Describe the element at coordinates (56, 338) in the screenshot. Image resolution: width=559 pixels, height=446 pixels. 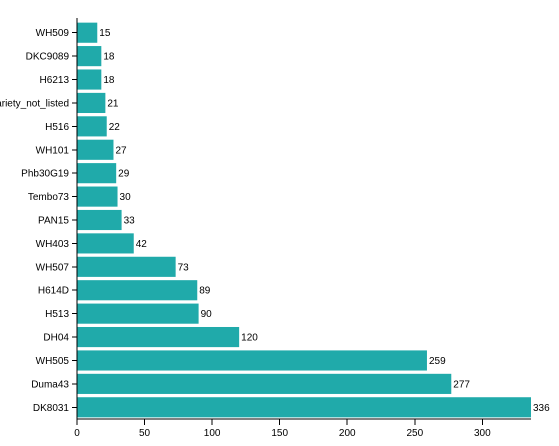
I see `category-label-DH04: DH04` at that location.